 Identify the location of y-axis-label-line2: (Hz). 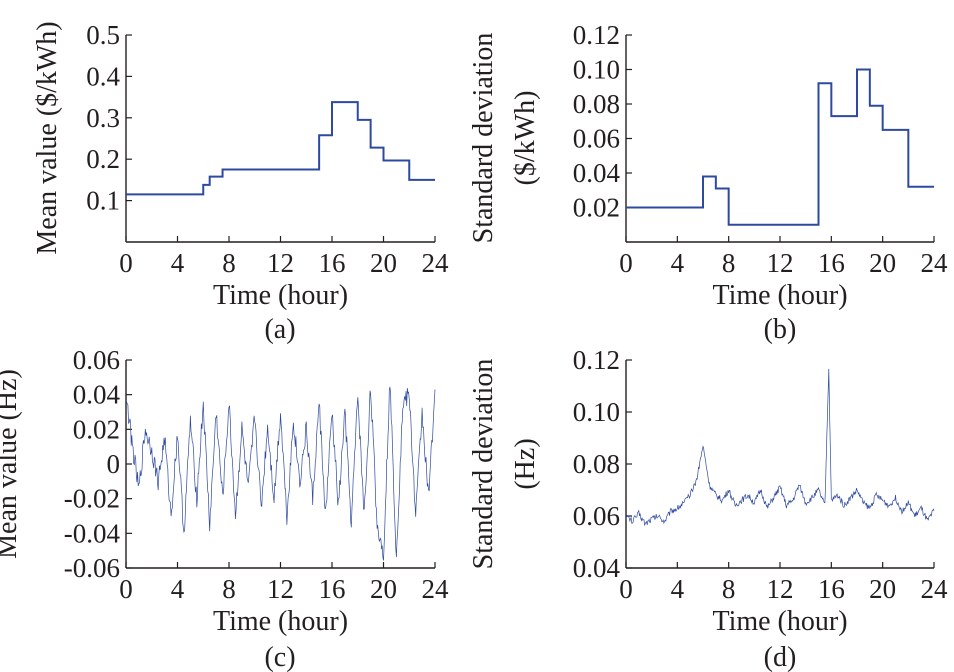
(525, 463).